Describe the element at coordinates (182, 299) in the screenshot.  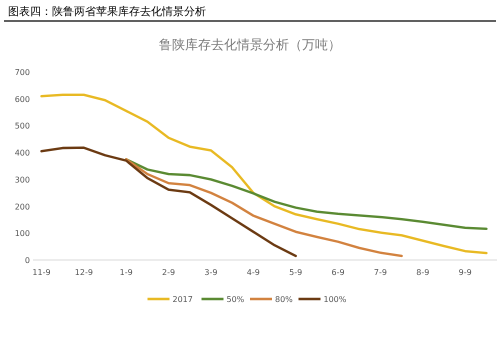
I see `legend-label: 2017` at that location.